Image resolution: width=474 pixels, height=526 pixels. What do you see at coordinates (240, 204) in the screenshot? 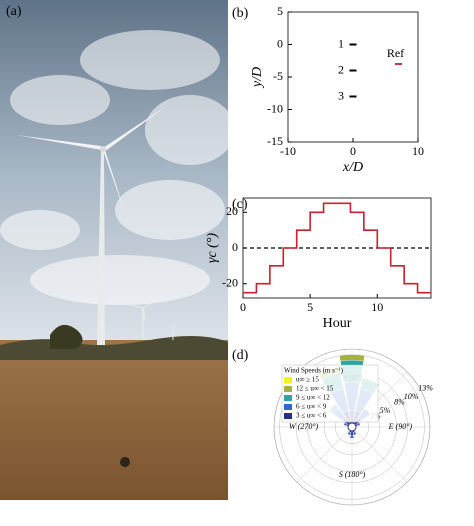
I see `panel-label: (c)` at bounding box center [240, 204].